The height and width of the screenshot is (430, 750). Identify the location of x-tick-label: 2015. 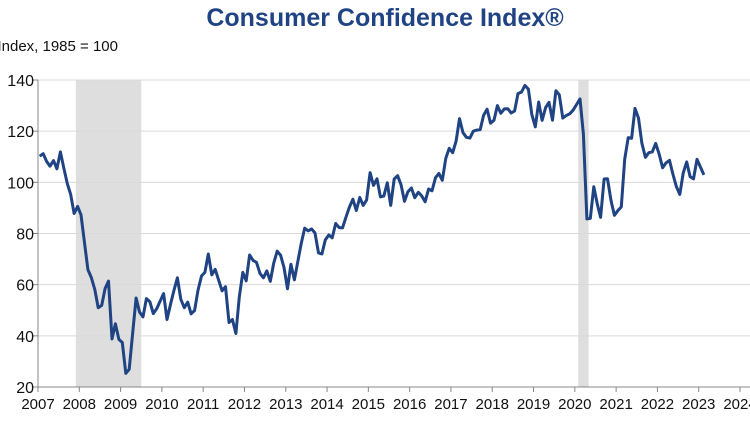
(368, 404).